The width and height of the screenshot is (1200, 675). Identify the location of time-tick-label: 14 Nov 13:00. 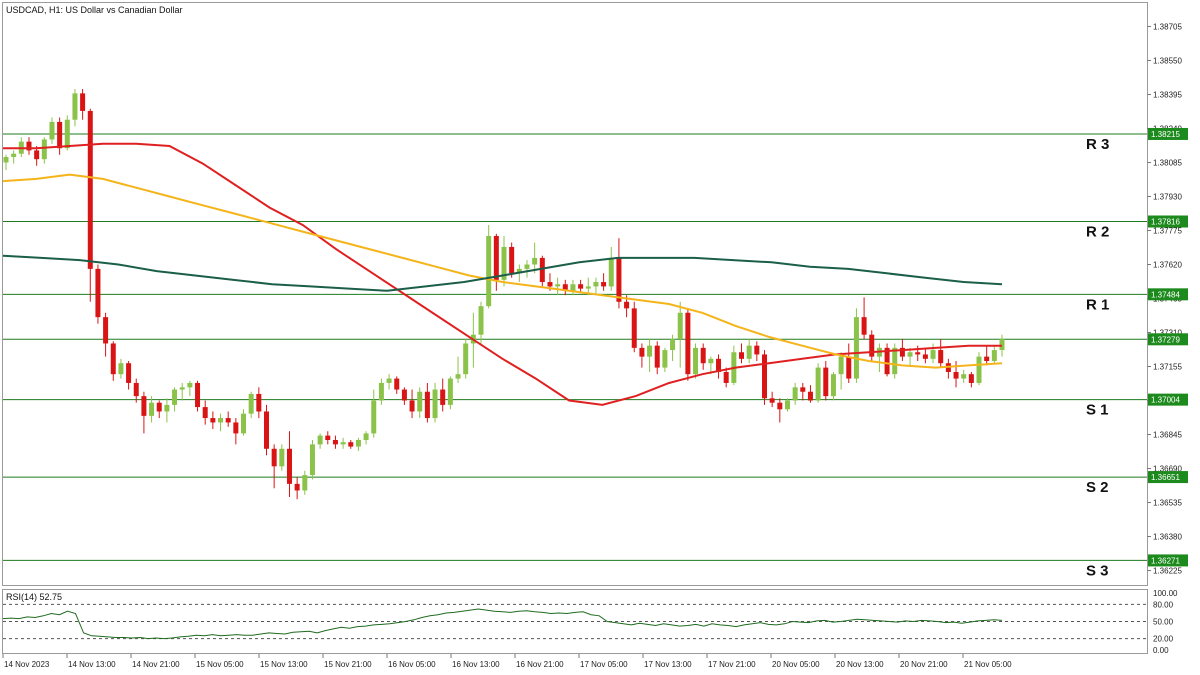
(92, 664).